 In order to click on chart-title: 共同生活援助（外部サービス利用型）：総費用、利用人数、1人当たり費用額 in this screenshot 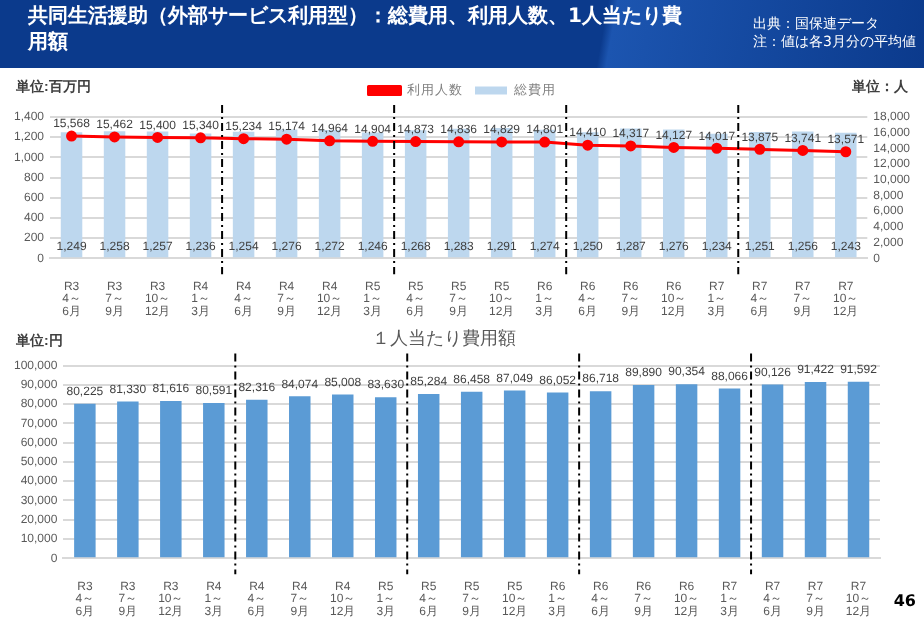, I will do `click(356, 30)`.